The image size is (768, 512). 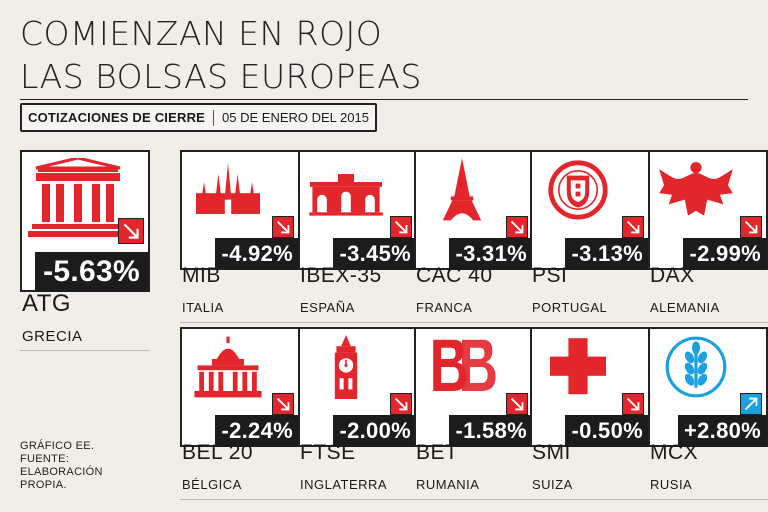 I want to click on milan-cathedral-icon, so click(x=228, y=188).